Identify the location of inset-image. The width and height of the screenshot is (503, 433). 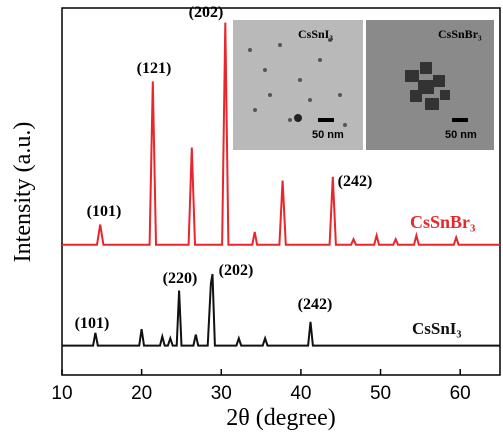
(298, 85).